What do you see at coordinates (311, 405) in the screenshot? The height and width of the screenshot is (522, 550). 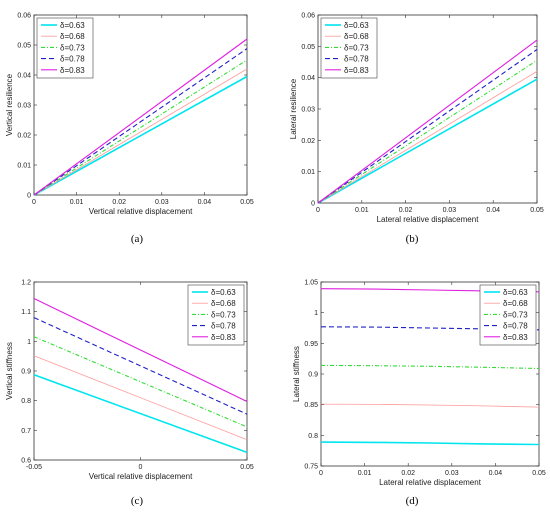 I see `y-tick-label: 0.85` at bounding box center [311, 405].